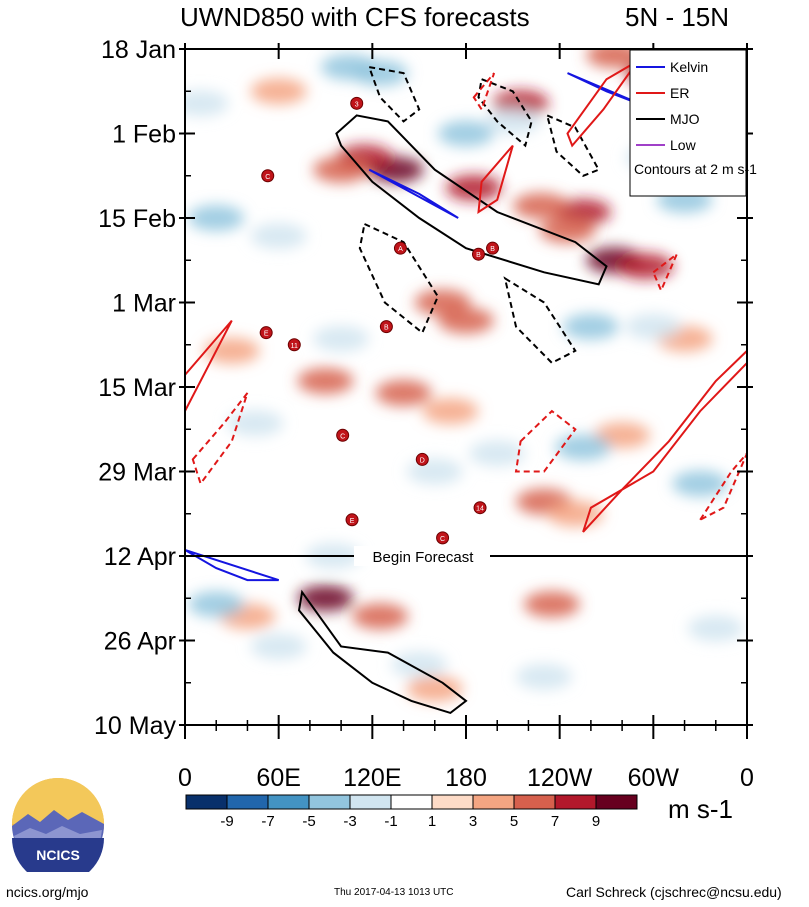 This screenshot has width=809, height=907. What do you see at coordinates (58, 831) in the screenshot?
I see `logo-graphic: NCICS` at bounding box center [58, 831].